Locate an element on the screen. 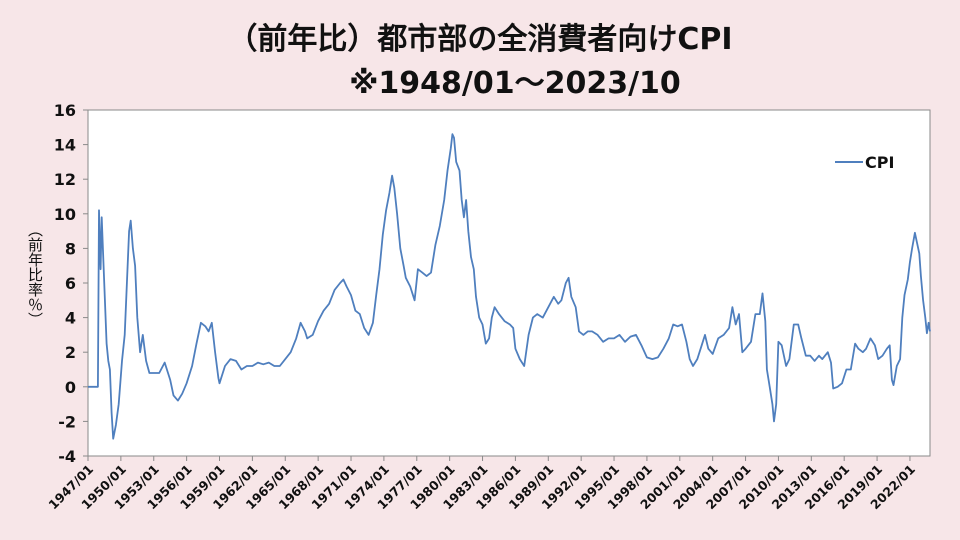 This screenshot has width=960, height=540. y-tick-label: 4 is located at coordinates (70, 318).